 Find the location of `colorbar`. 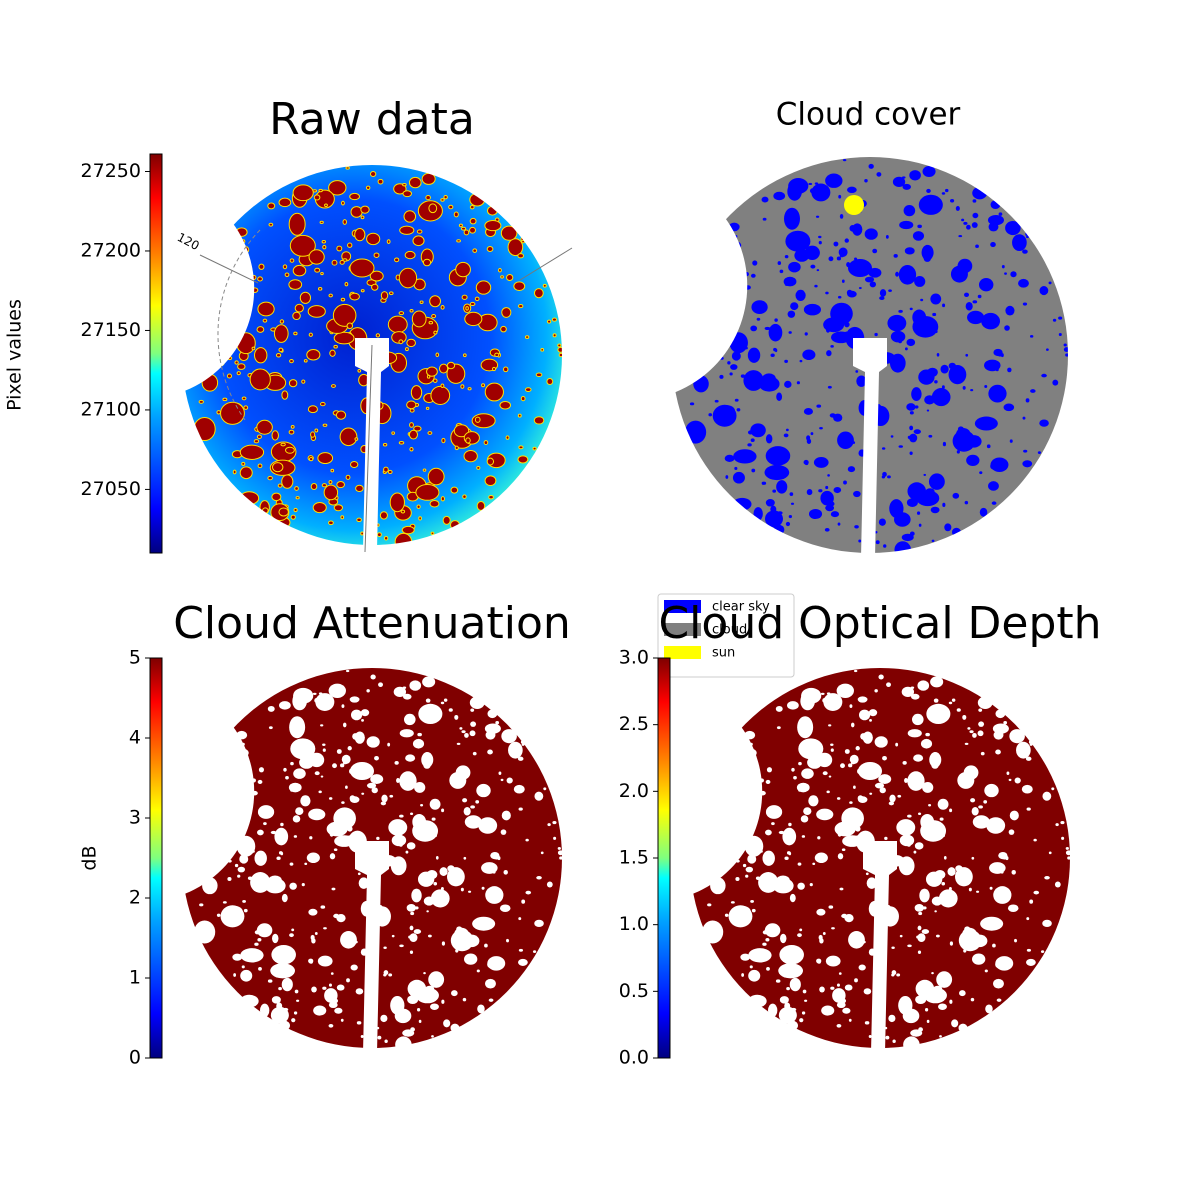

colorbar is located at coordinates (156, 858).